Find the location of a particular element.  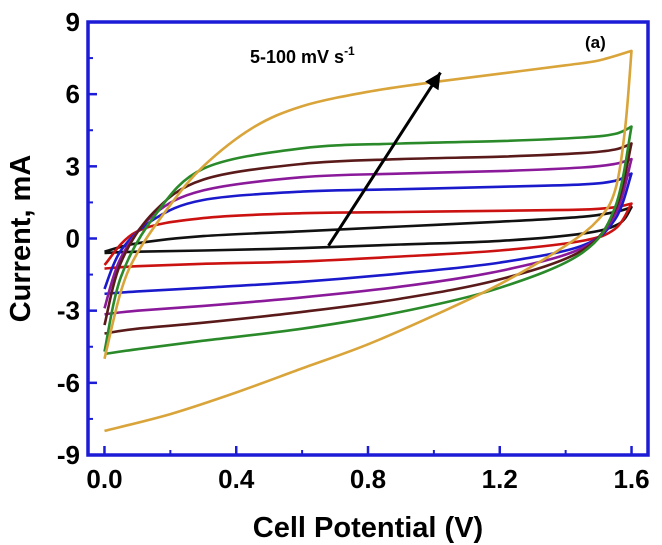

annotation: 5-100 mV s-1 is located at coordinates (346, 145).